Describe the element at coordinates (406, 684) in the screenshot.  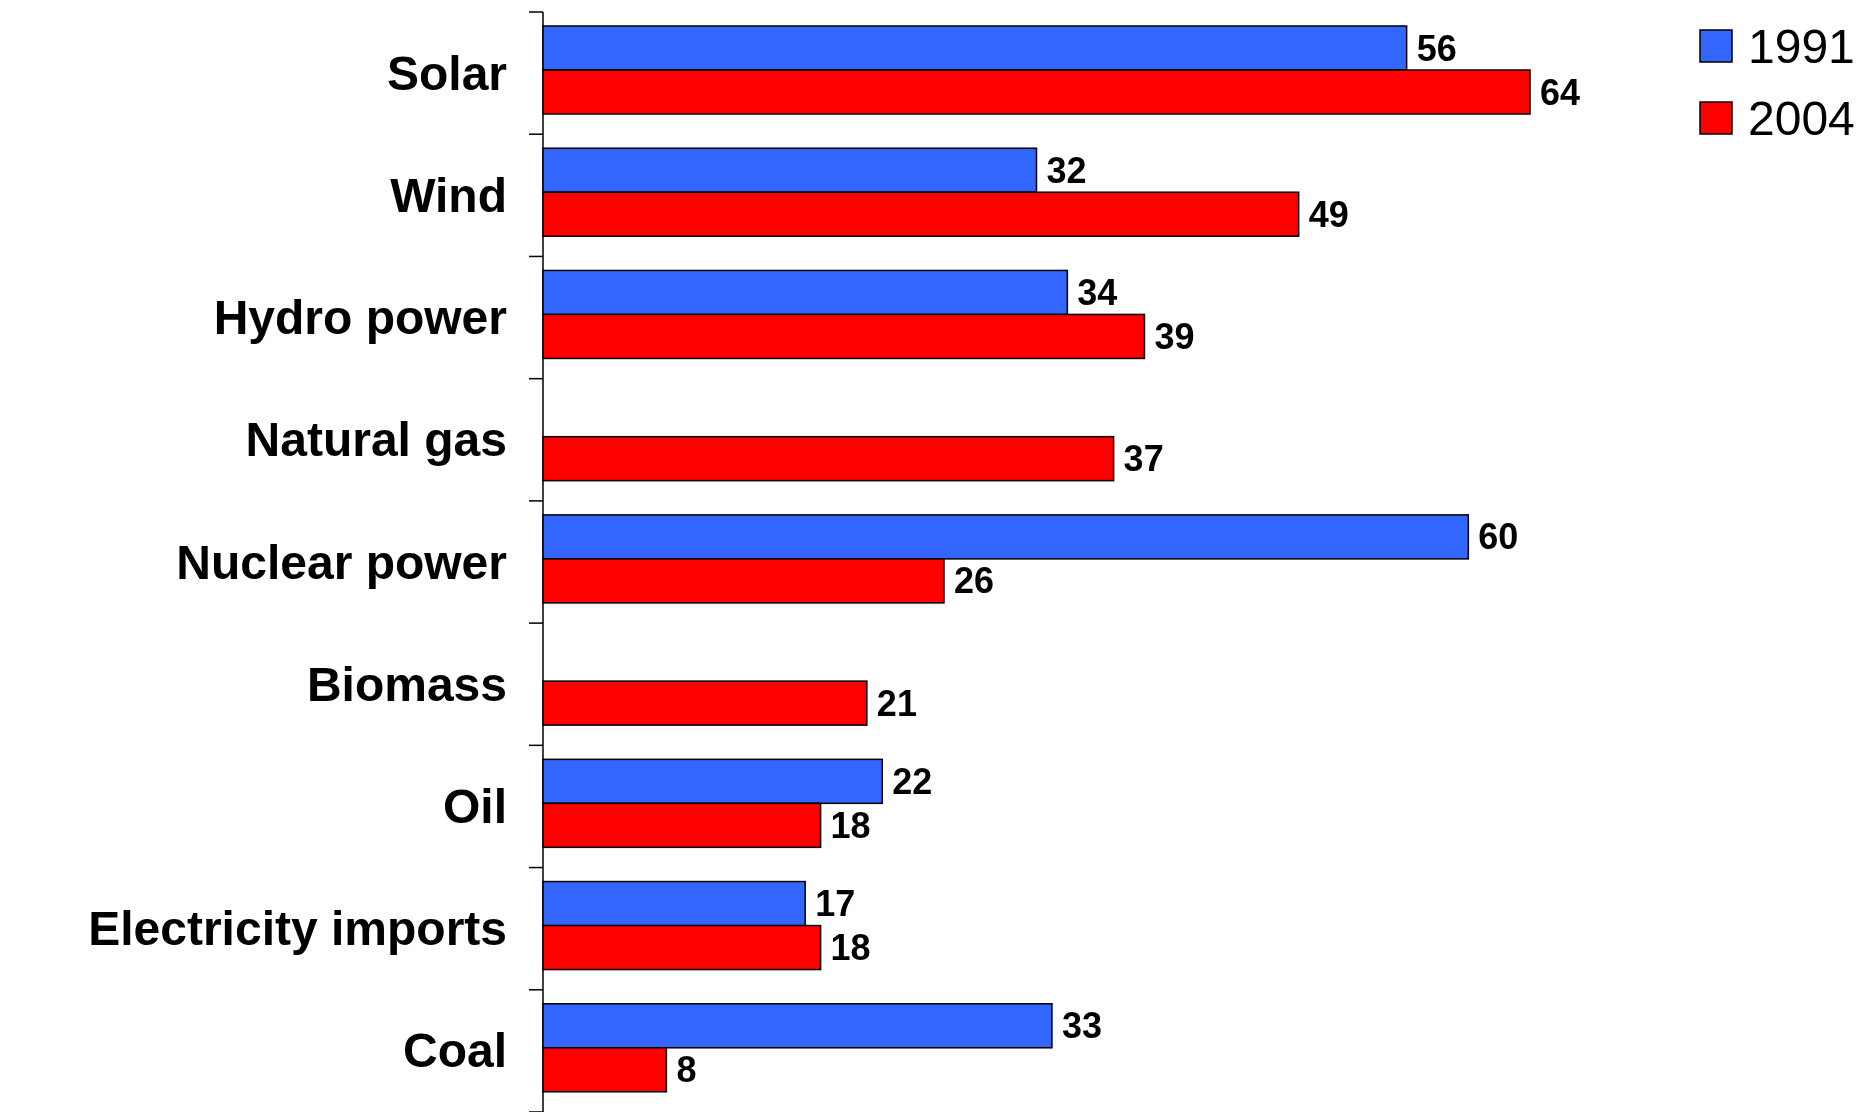
I see `y-tick-label: Biomass` at that location.